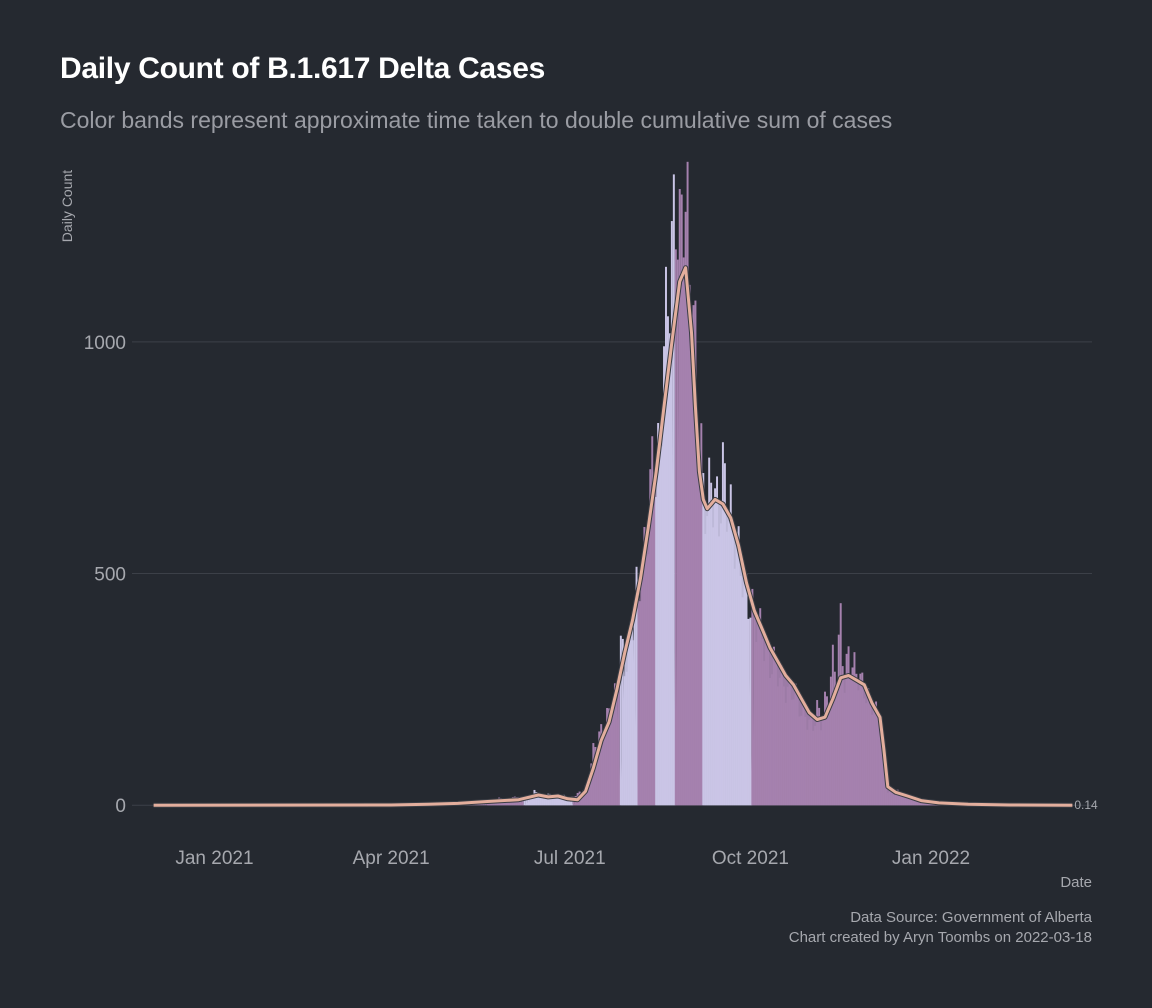 The height and width of the screenshot is (1008, 1152). Describe the element at coordinates (214, 858) in the screenshot. I see `x-tick-label: Jan 2021` at that location.